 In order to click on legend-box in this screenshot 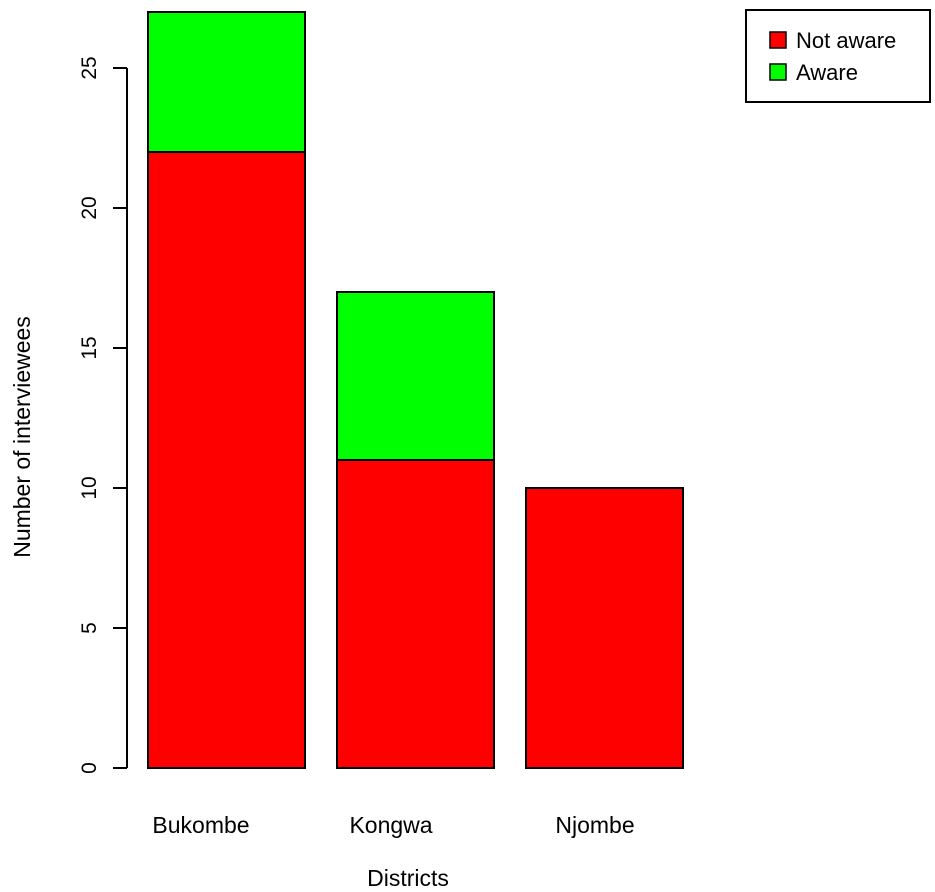, I will do `click(838, 56)`.